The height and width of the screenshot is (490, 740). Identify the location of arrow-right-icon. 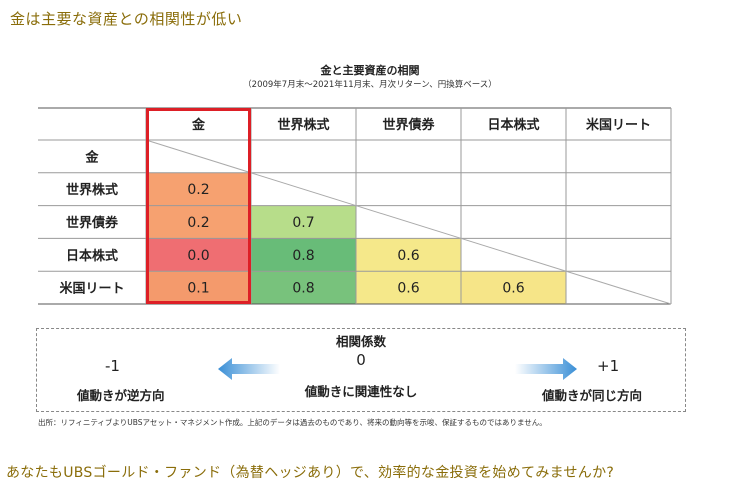
(546, 369).